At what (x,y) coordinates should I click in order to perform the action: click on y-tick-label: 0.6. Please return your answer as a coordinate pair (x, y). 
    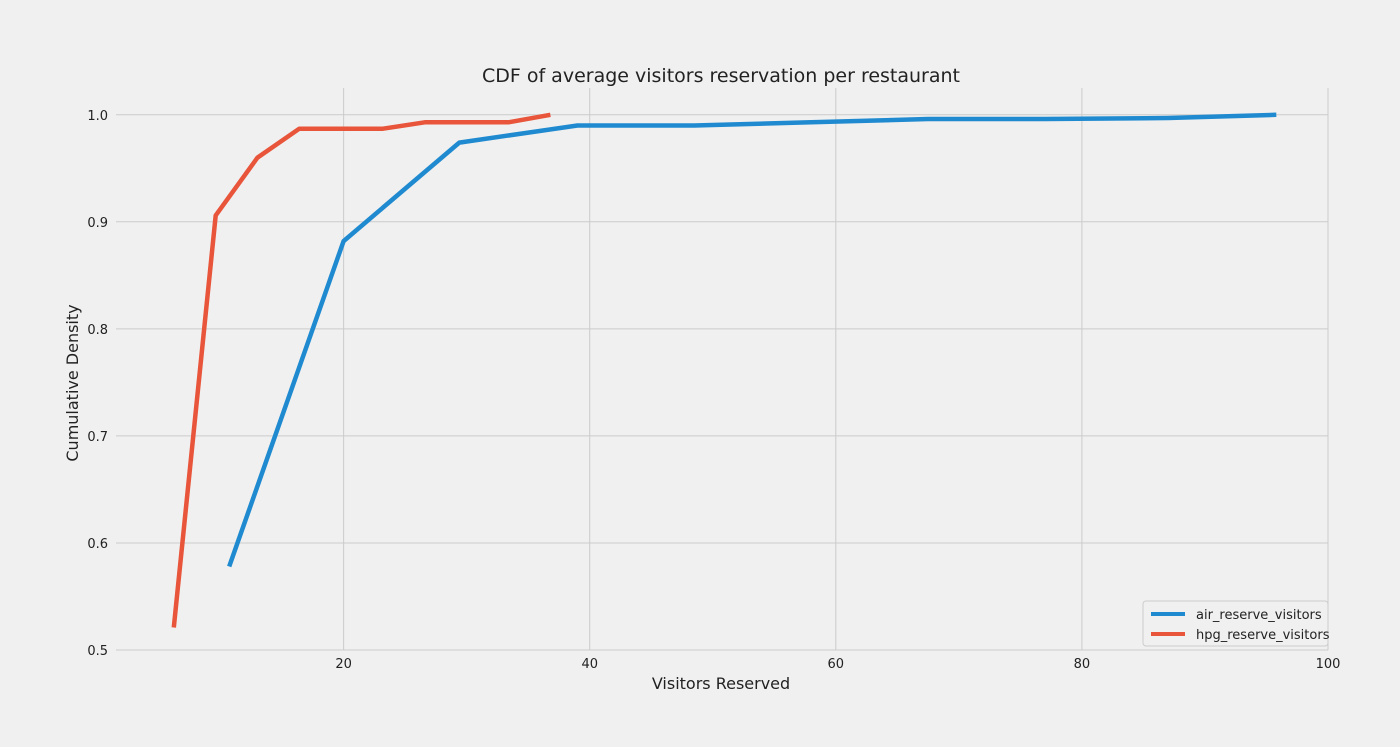
    Looking at the image, I should click on (97, 544).